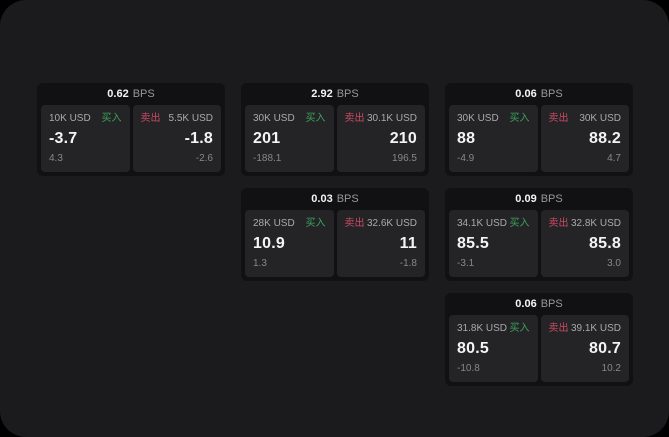 The height and width of the screenshot is (437, 669). I want to click on sell-amount: 5.5K USD, so click(190, 118).